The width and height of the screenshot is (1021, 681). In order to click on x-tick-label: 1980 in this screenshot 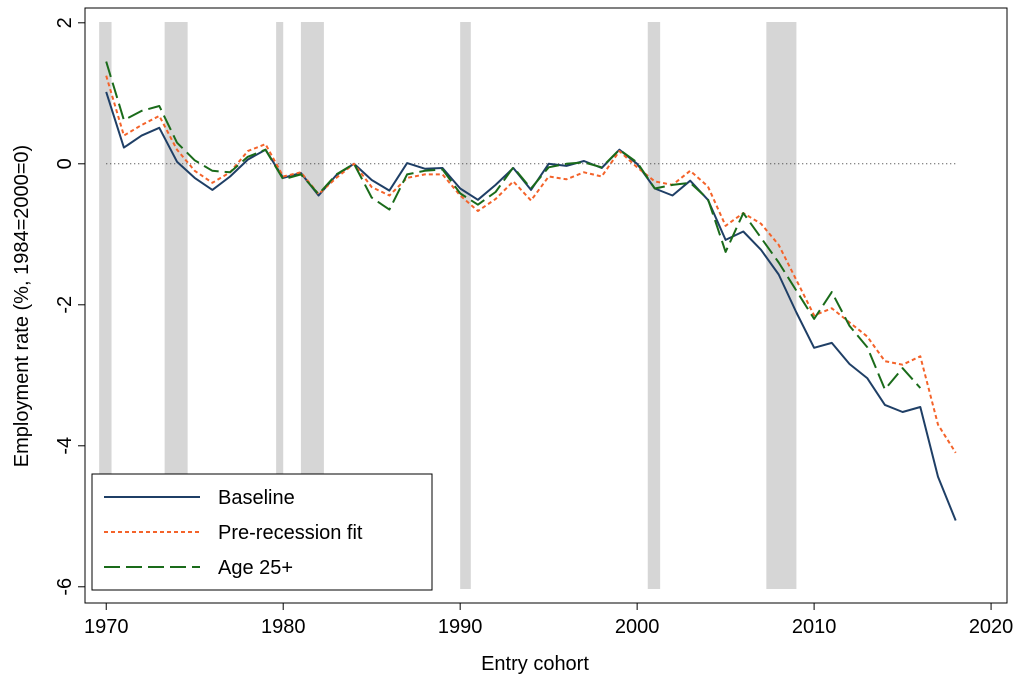, I will do `click(283, 627)`.